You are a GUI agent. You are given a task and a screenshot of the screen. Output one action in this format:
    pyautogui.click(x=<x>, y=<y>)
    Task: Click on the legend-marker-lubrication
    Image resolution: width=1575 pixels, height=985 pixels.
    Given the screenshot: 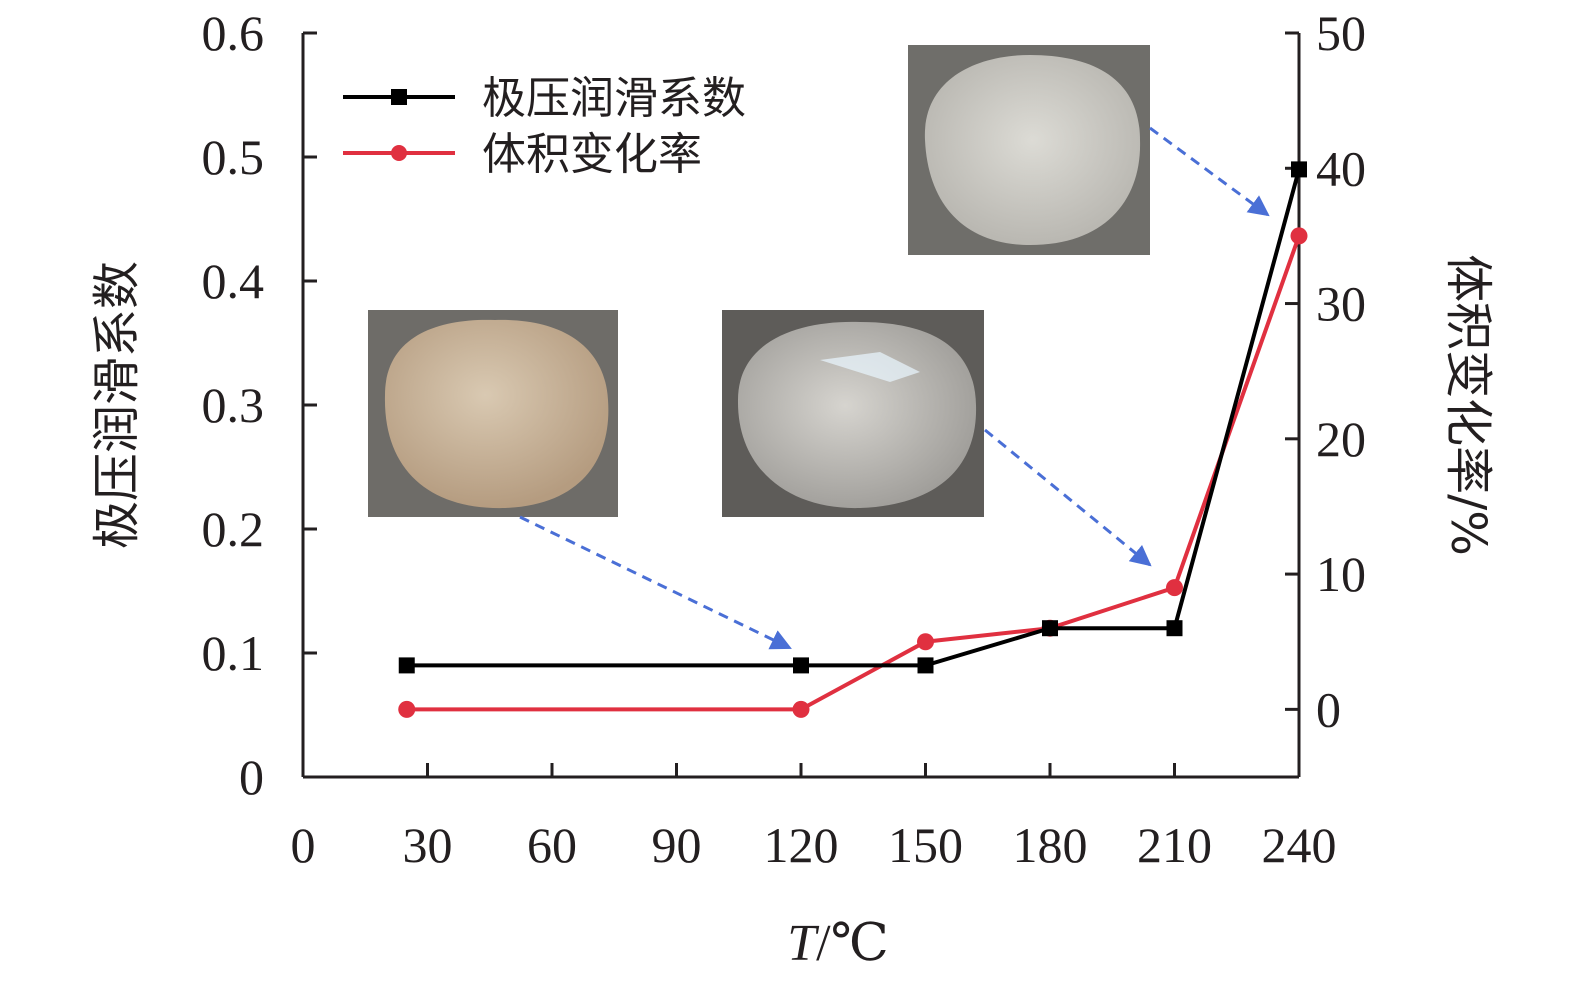 What is the action you would take?
    pyautogui.click(x=399, y=97)
    